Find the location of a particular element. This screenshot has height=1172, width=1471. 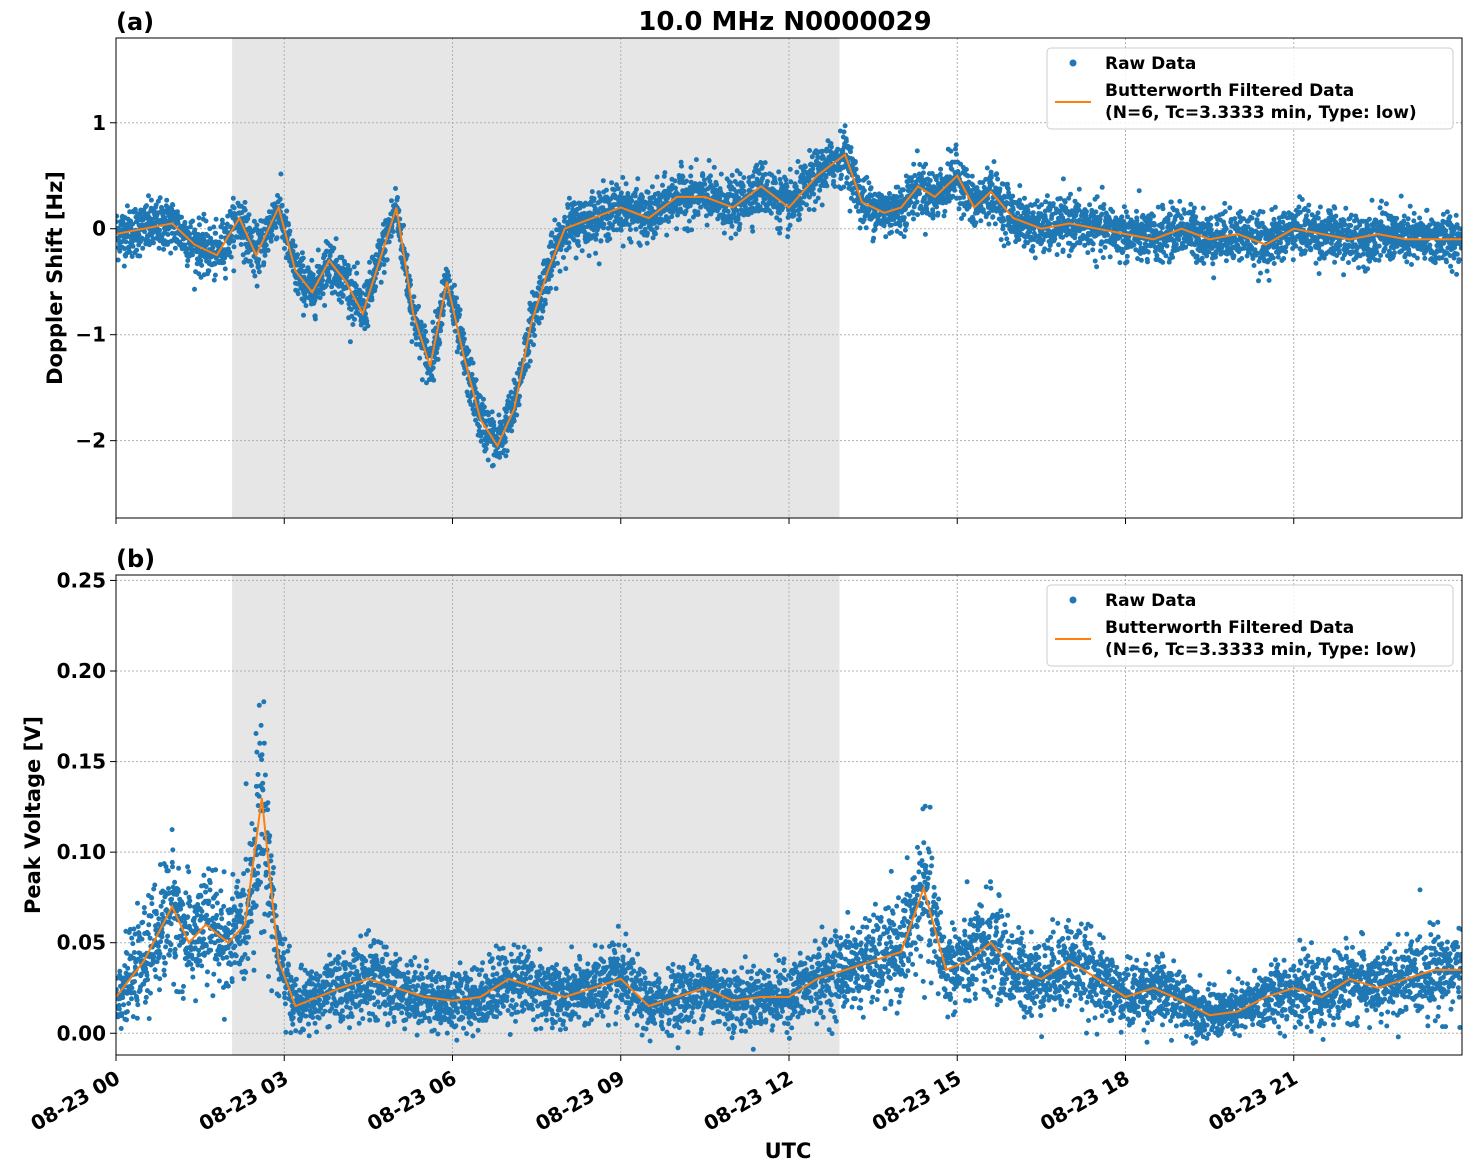

y-tick-label: 0.20 is located at coordinates (81, 671).